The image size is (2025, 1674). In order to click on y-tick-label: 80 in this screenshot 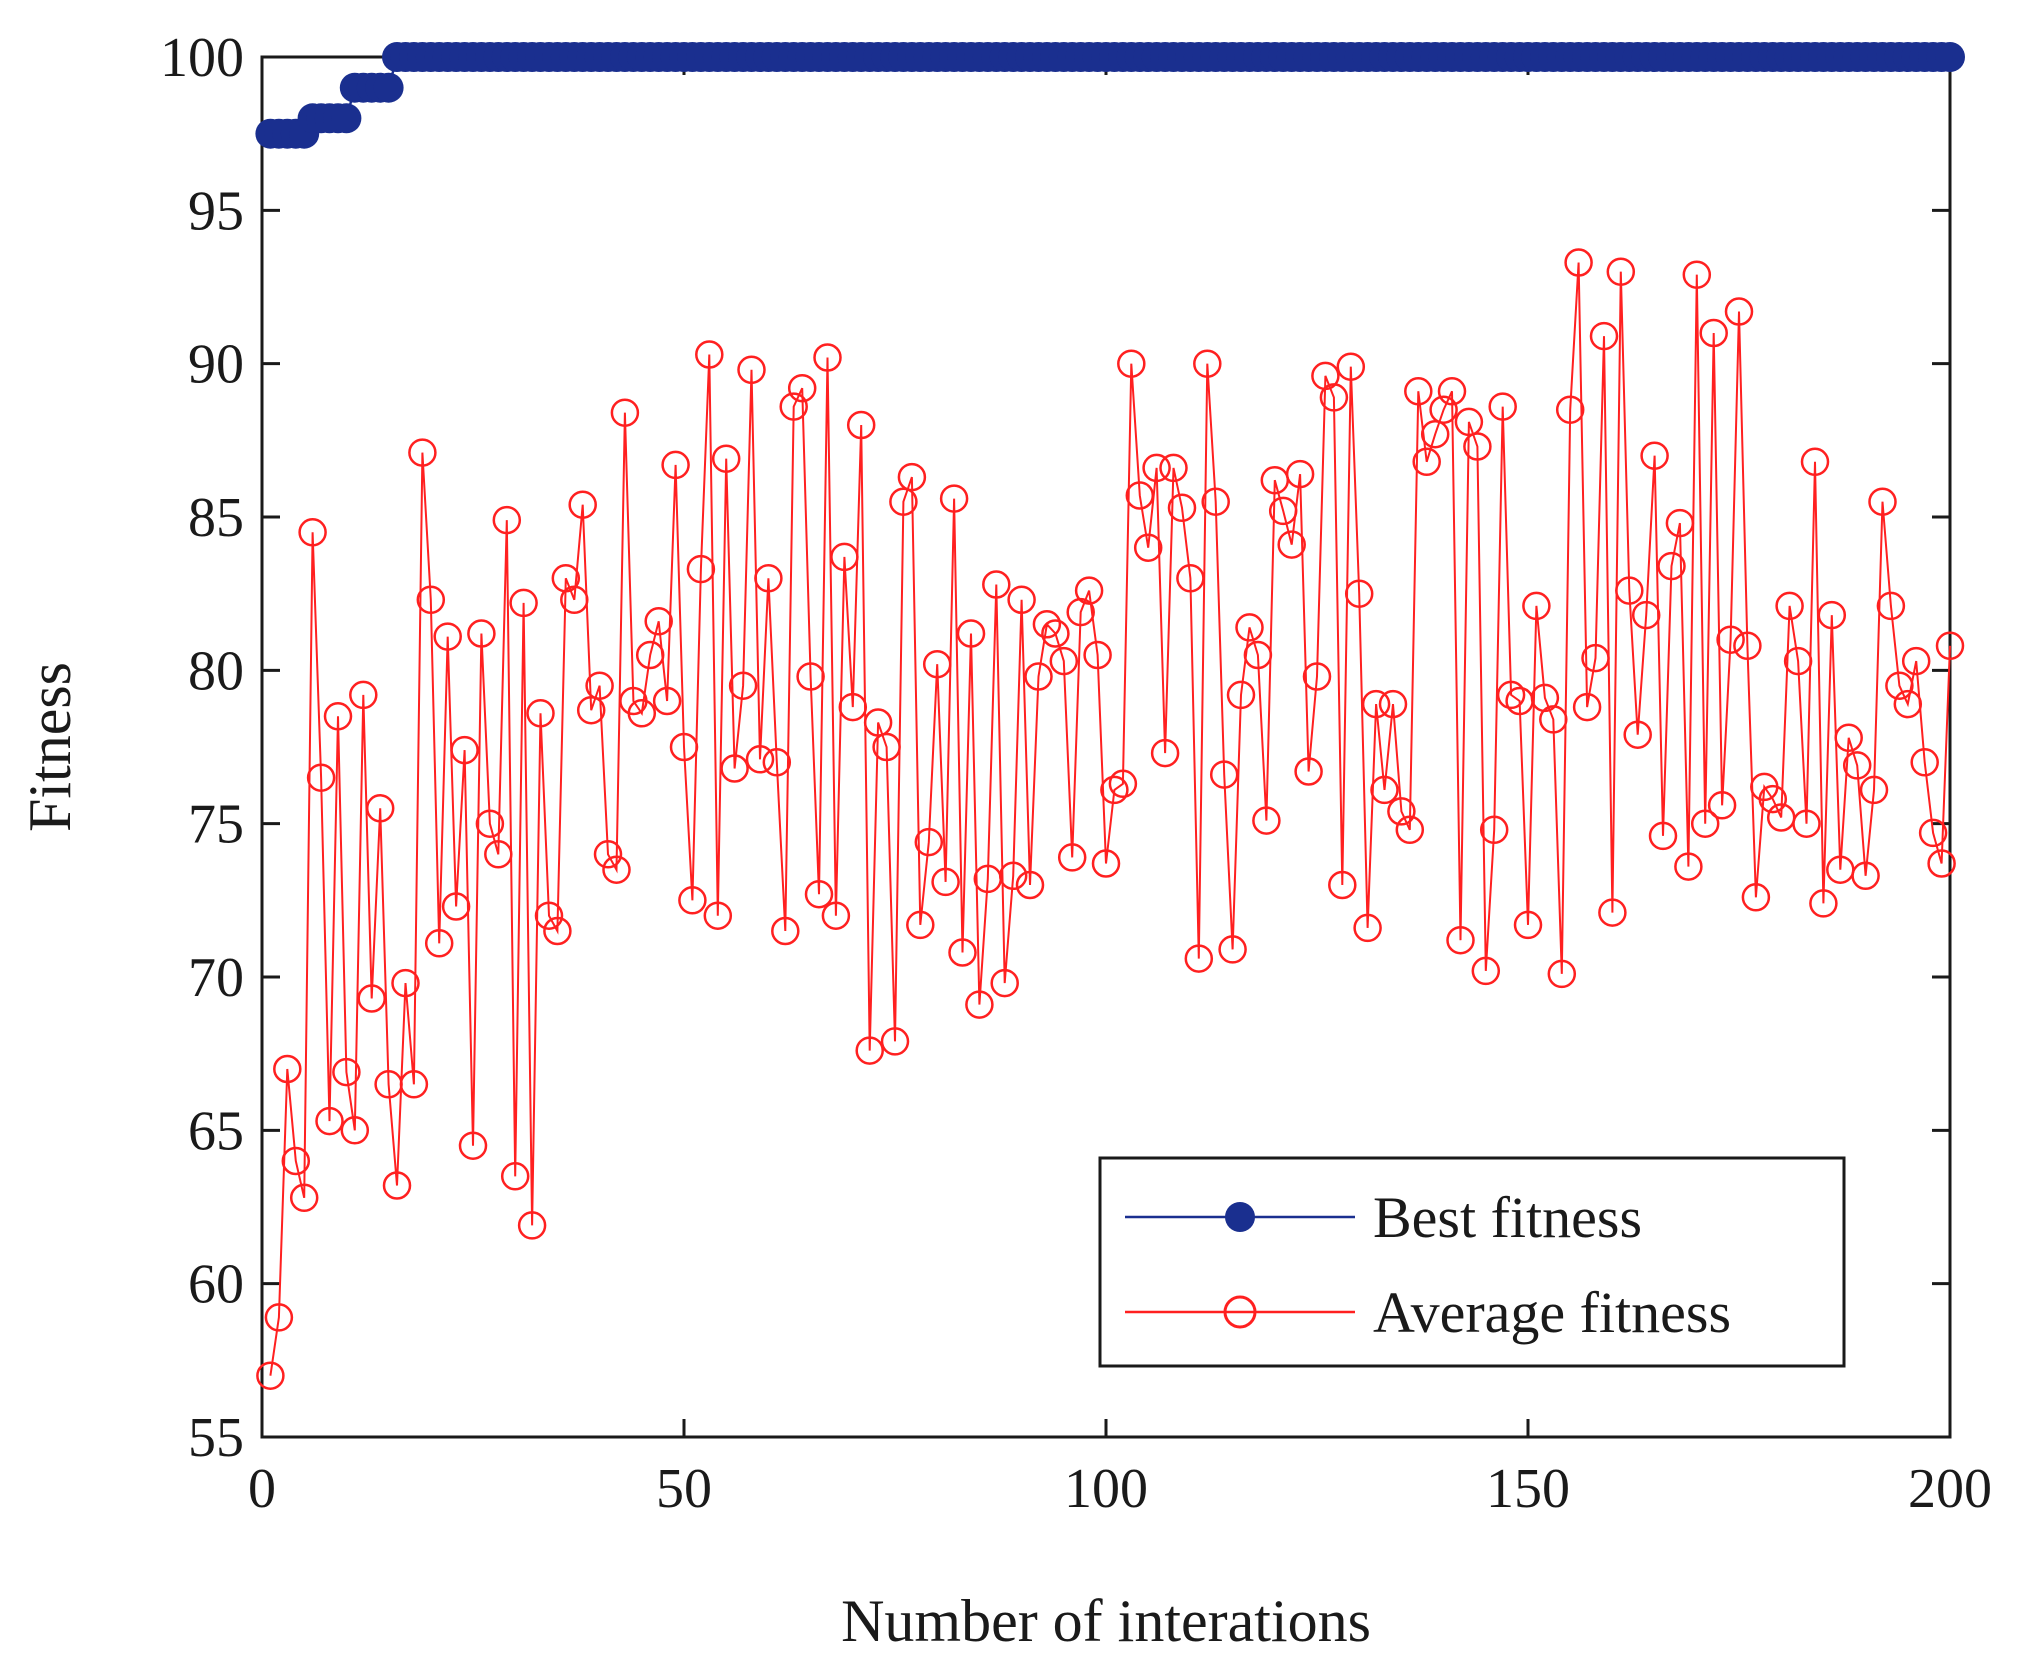, I will do `click(216, 671)`.